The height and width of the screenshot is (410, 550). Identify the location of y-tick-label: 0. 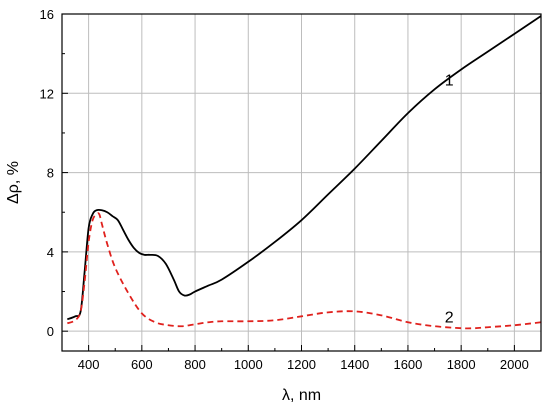
(50, 331).